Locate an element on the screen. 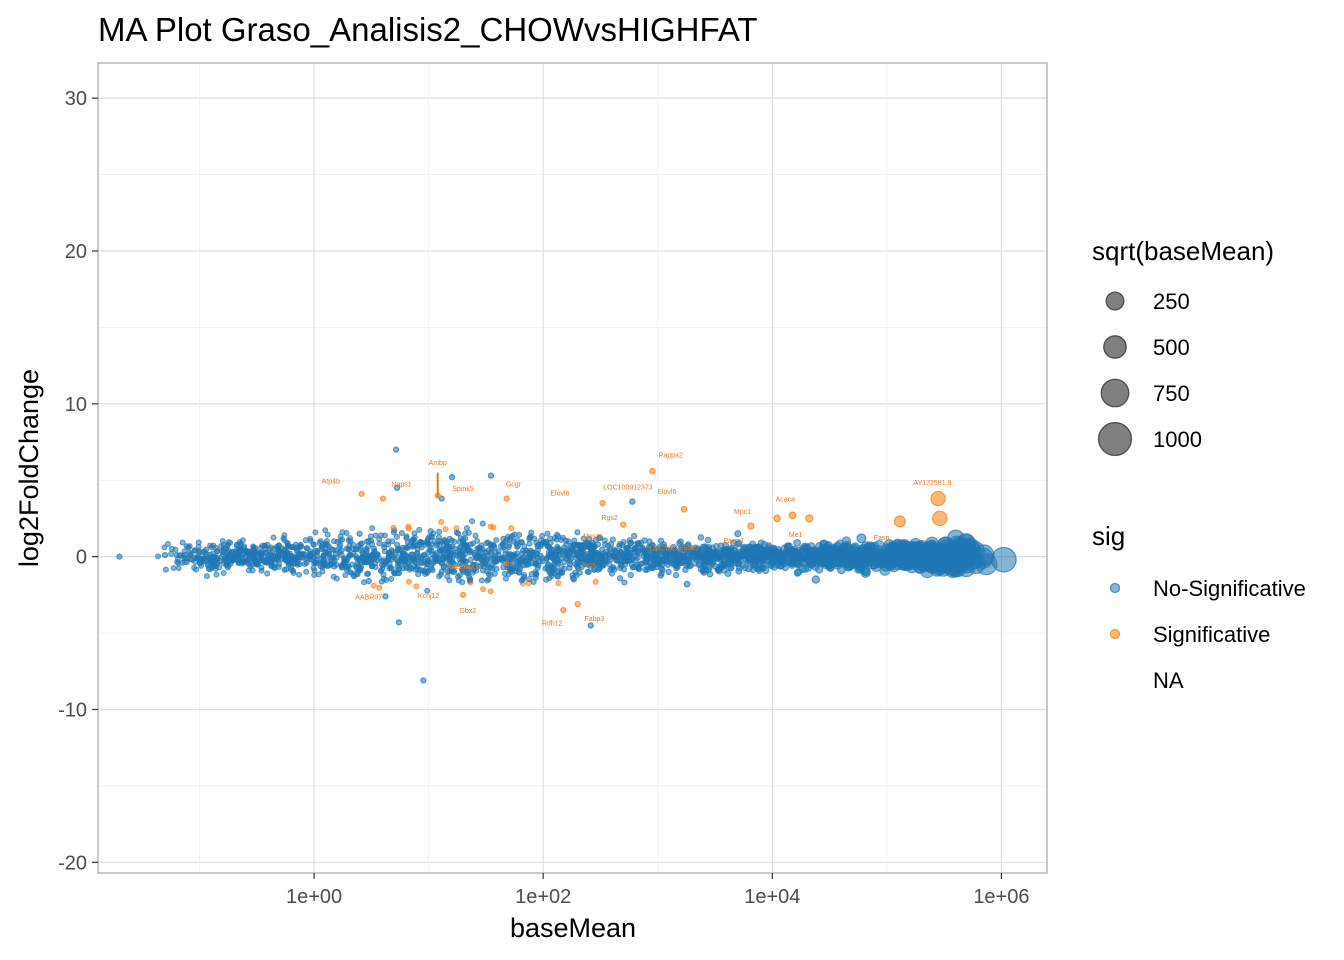 The width and height of the screenshot is (1344, 960). gene-label: Zim1 is located at coordinates (589, 565).